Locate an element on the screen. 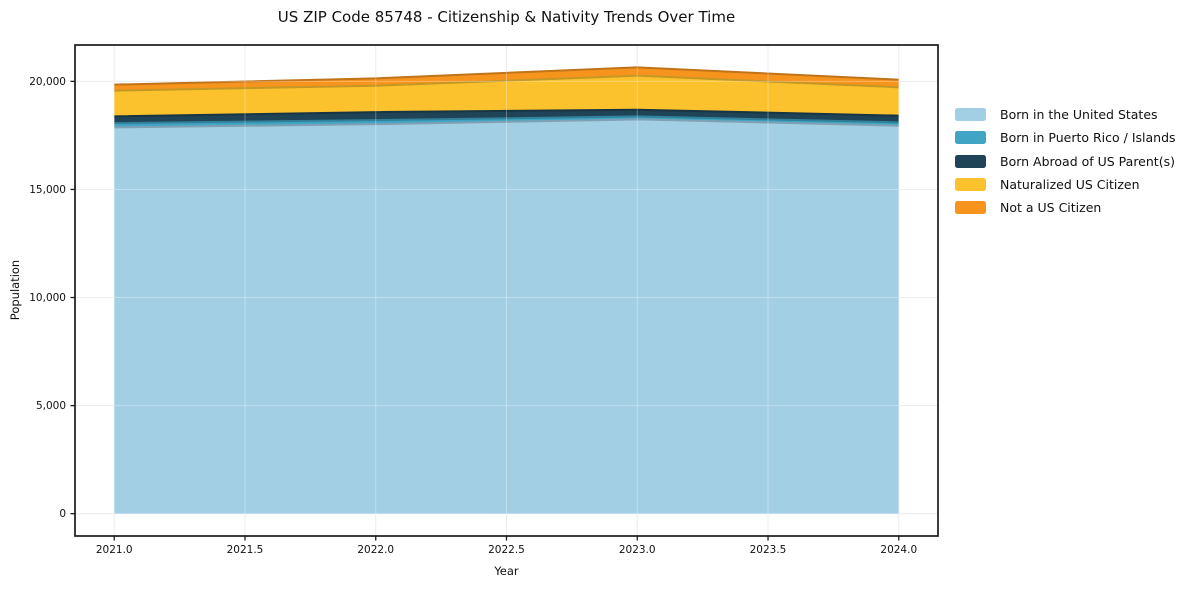 The height and width of the screenshot is (590, 1189). legend-item: Born in Puerto Rico / Islands is located at coordinates (1065, 137).